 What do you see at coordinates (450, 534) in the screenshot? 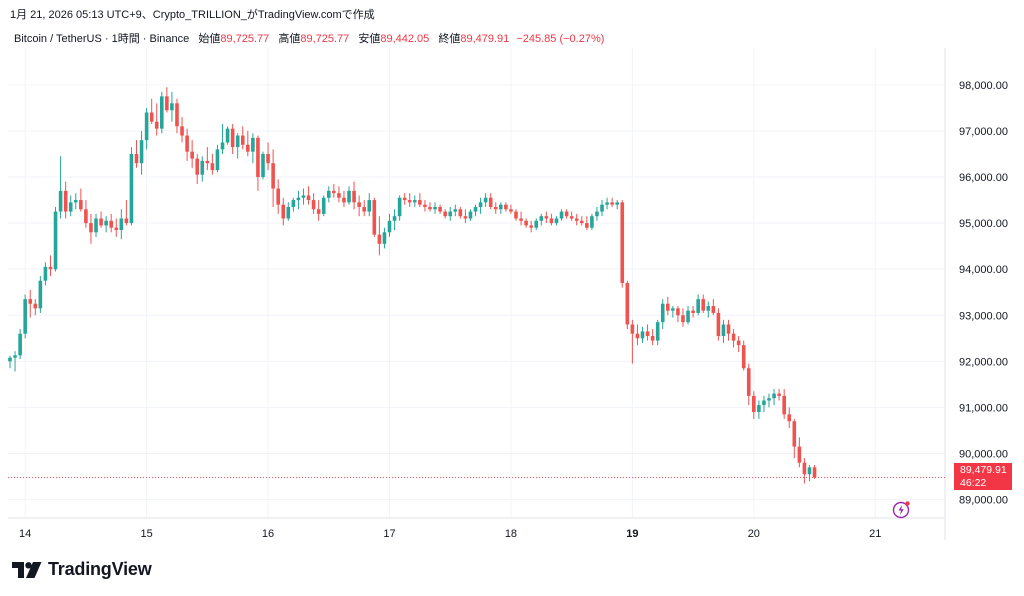
I see `time-axis: 14 15 16 17 18 19 20 21` at bounding box center [450, 534].